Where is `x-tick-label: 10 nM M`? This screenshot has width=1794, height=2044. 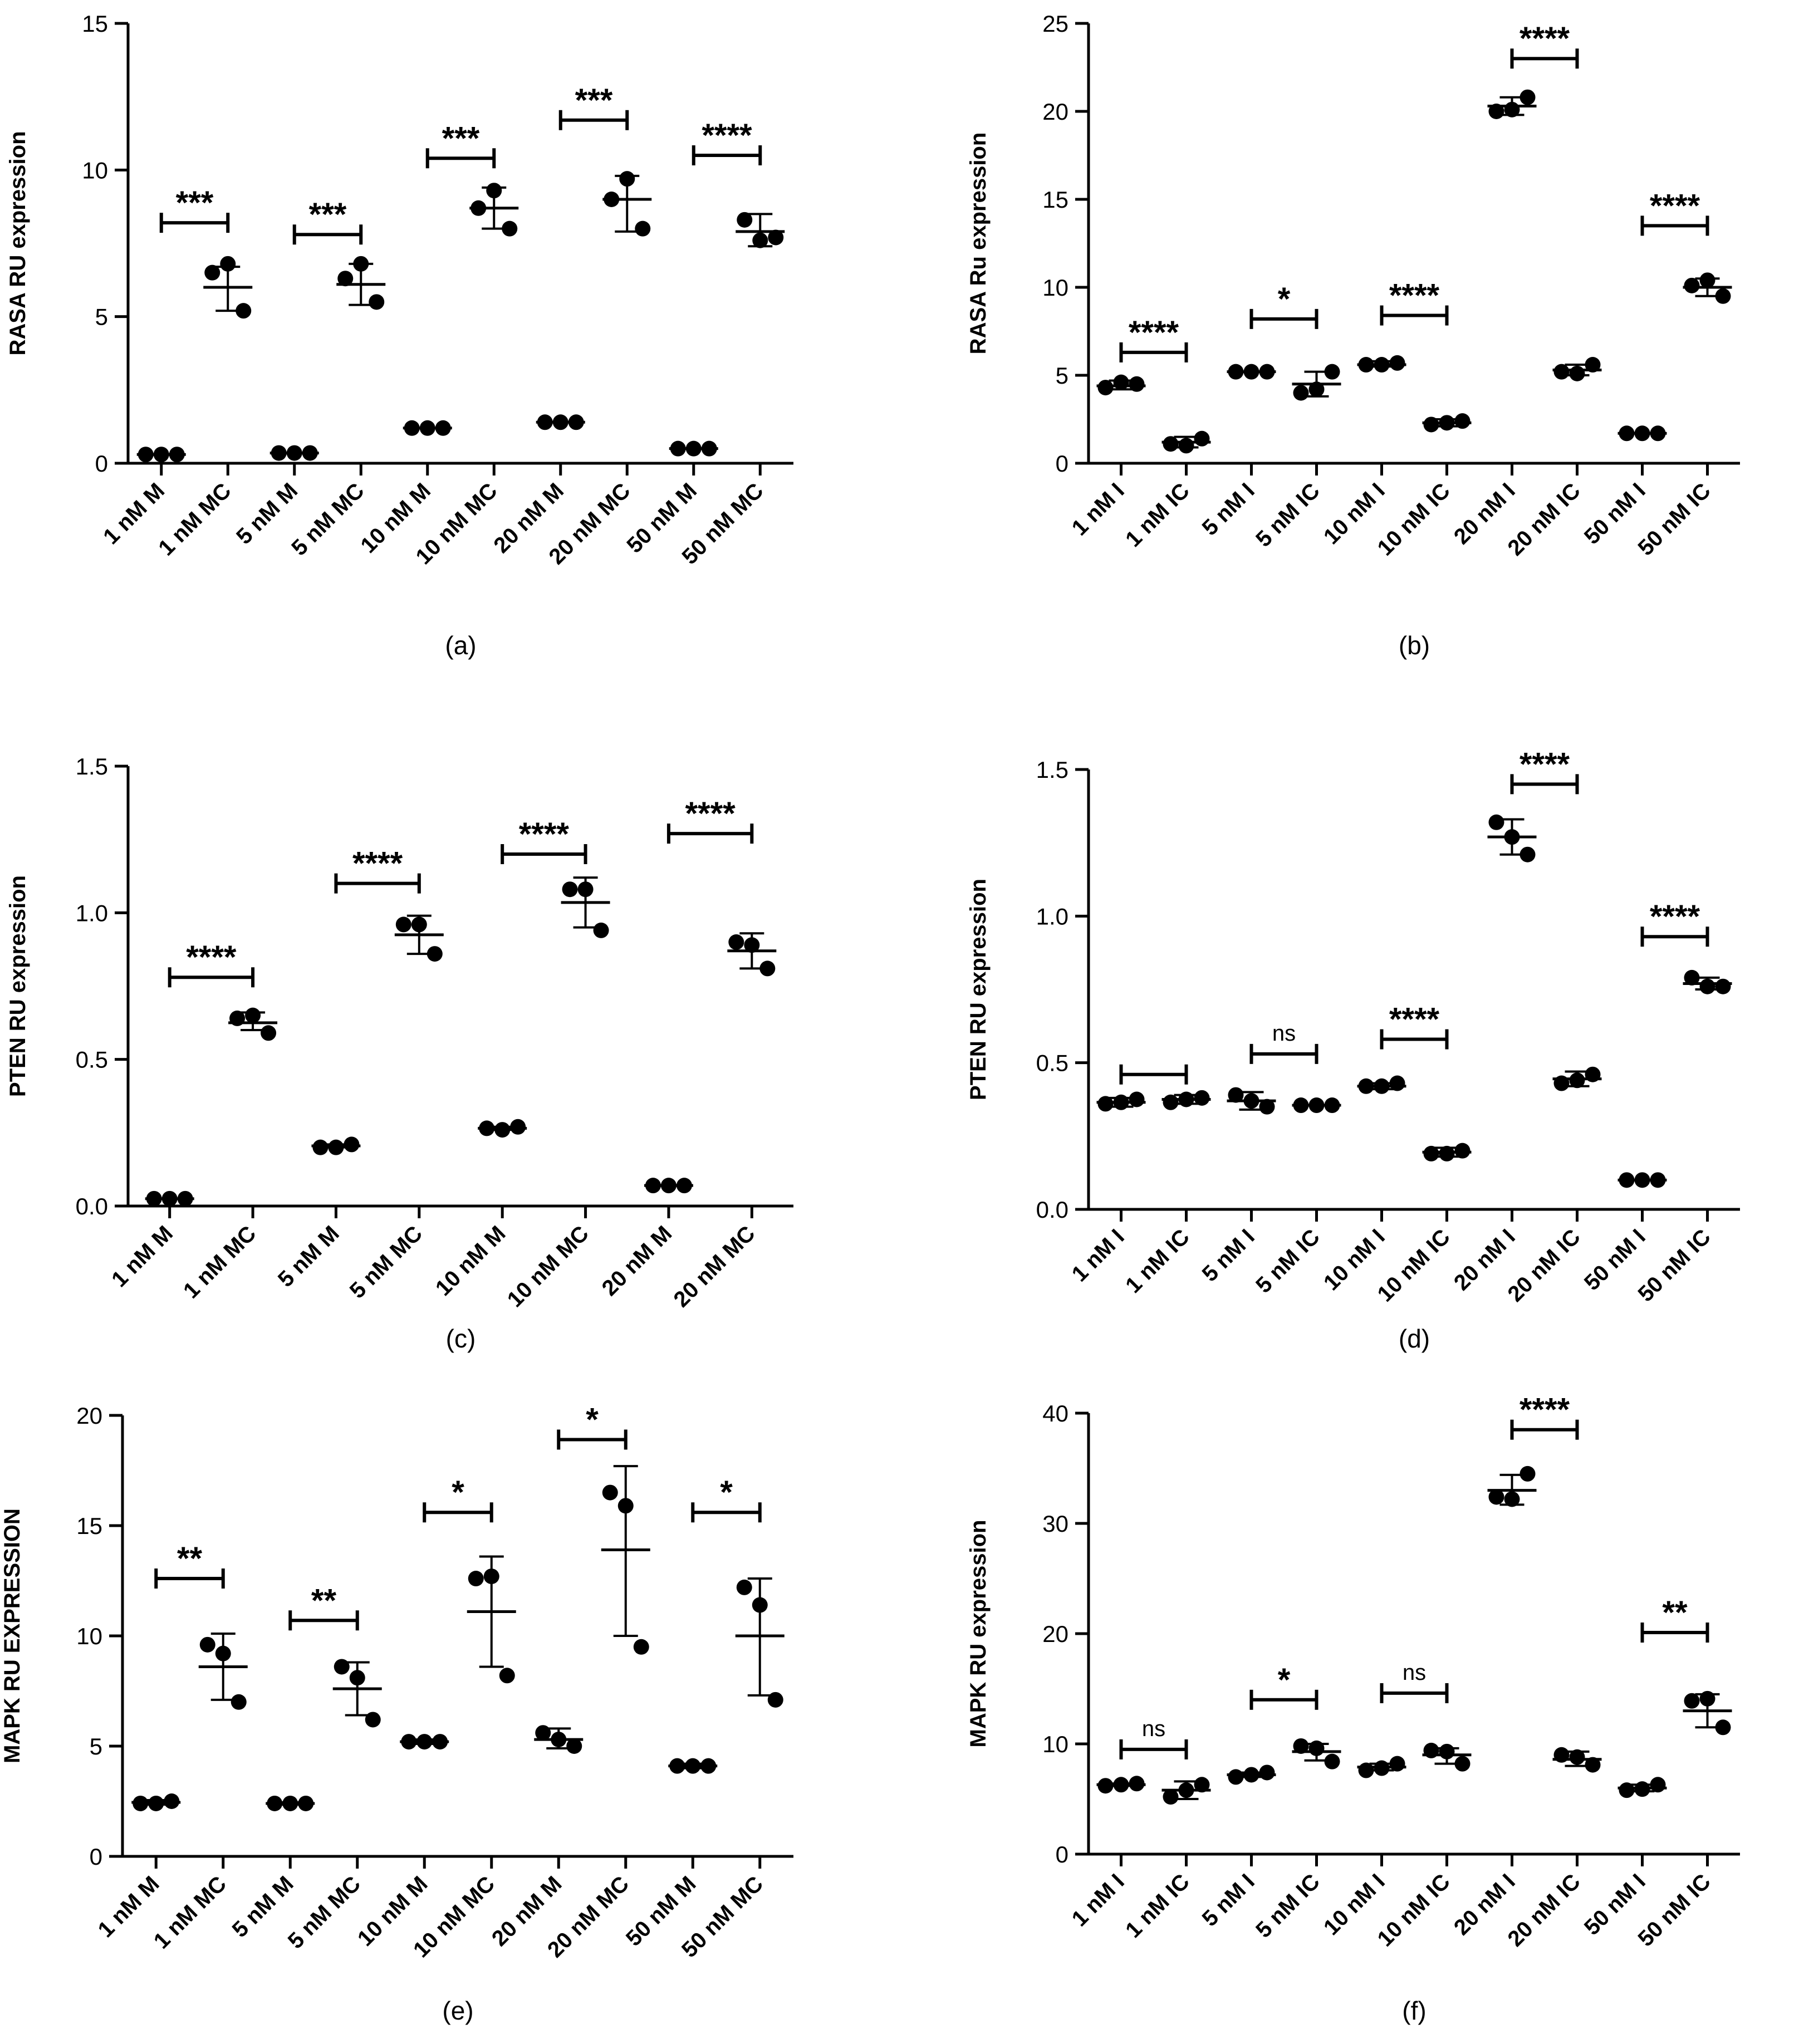
x-tick-label: 10 nM M is located at coordinates (471, 1261).